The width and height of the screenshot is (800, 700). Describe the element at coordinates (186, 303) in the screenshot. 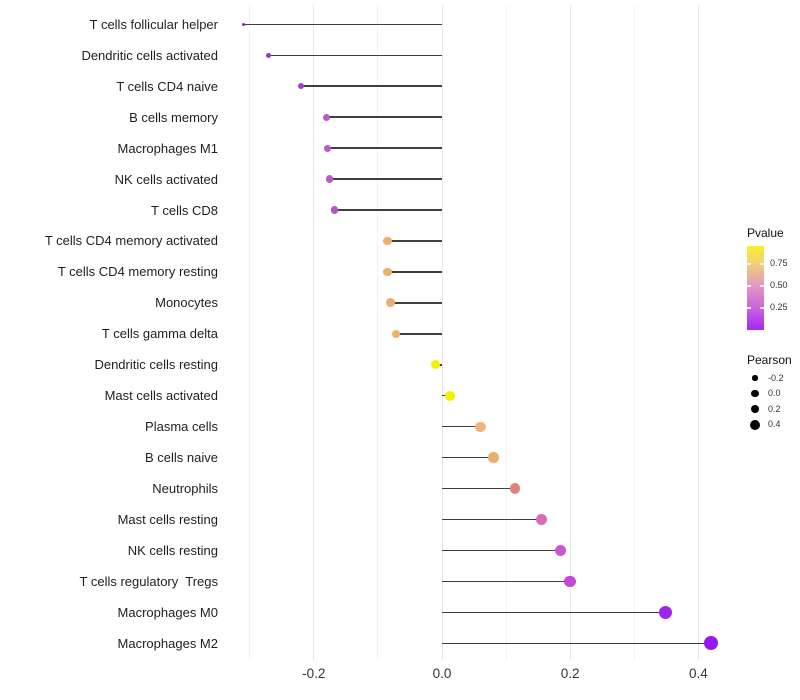

I see `y-axis-label: Monocytes` at that location.